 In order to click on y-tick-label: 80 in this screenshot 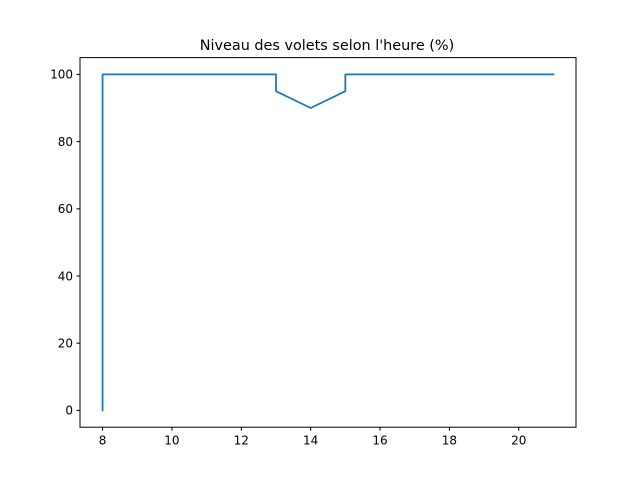, I will do `click(65, 142)`.